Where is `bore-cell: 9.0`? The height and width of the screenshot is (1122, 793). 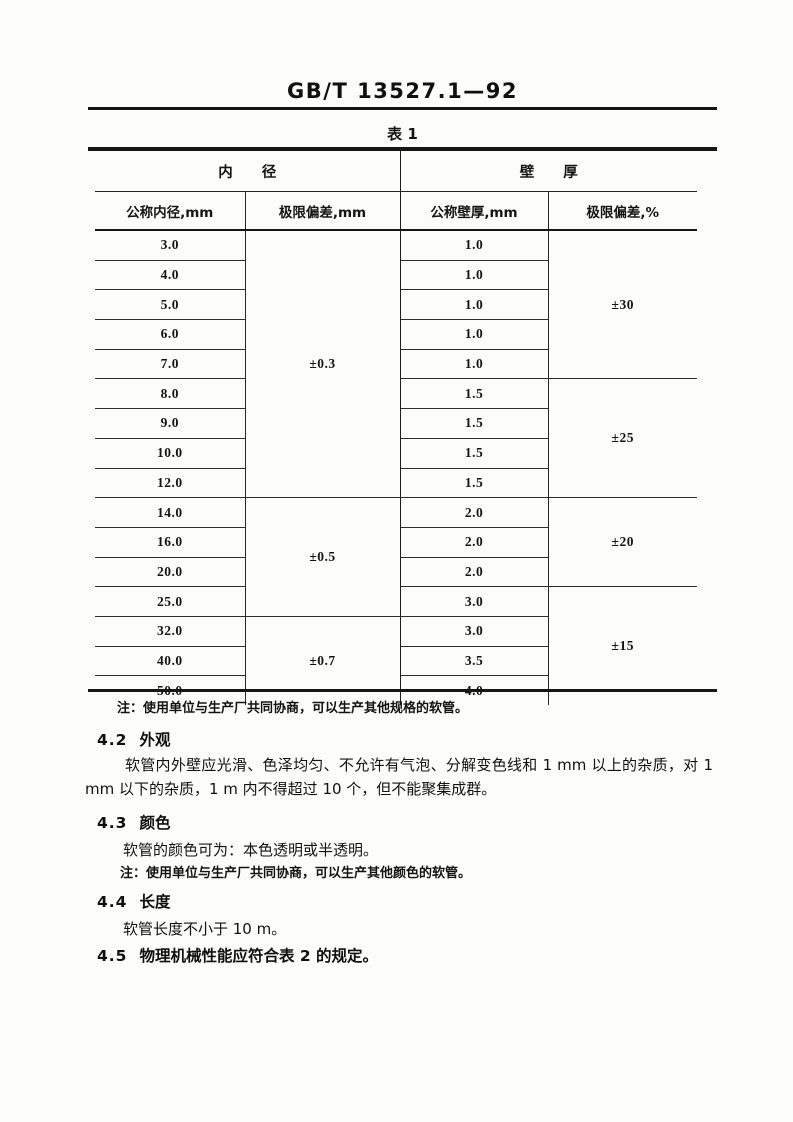 bore-cell: 9.0 is located at coordinates (170, 423).